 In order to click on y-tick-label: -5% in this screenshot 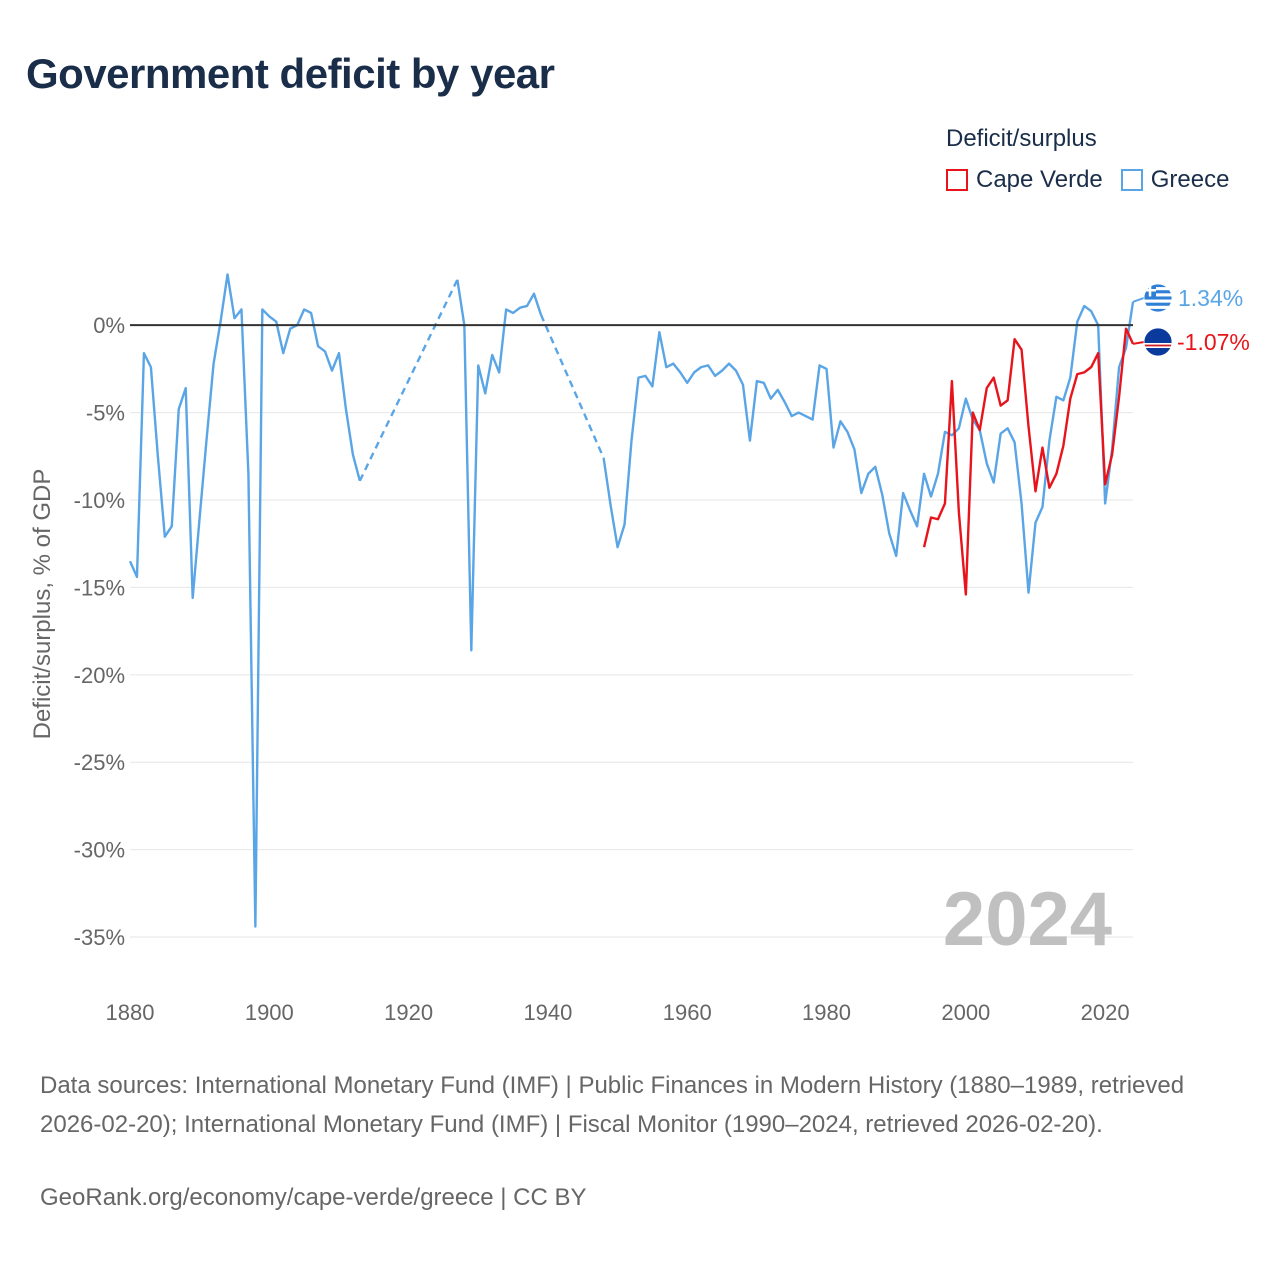, I will do `click(105, 413)`.